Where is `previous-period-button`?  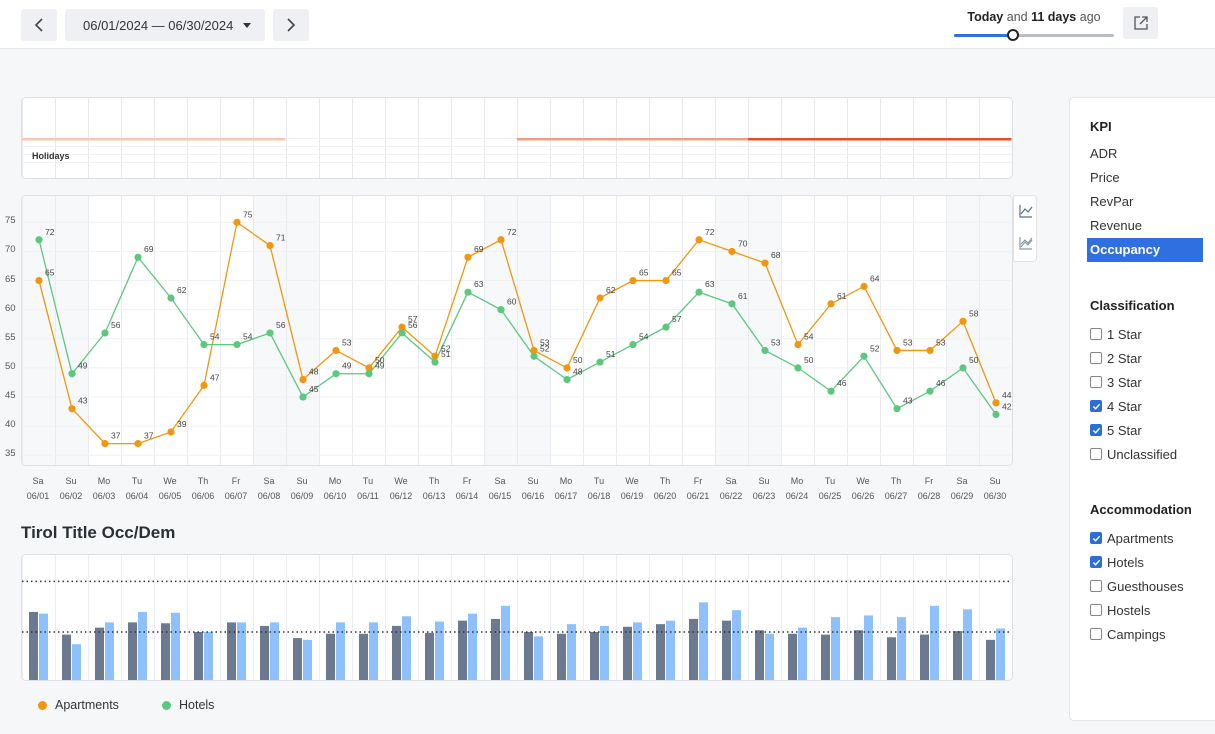
previous-period-button is located at coordinates (39, 25).